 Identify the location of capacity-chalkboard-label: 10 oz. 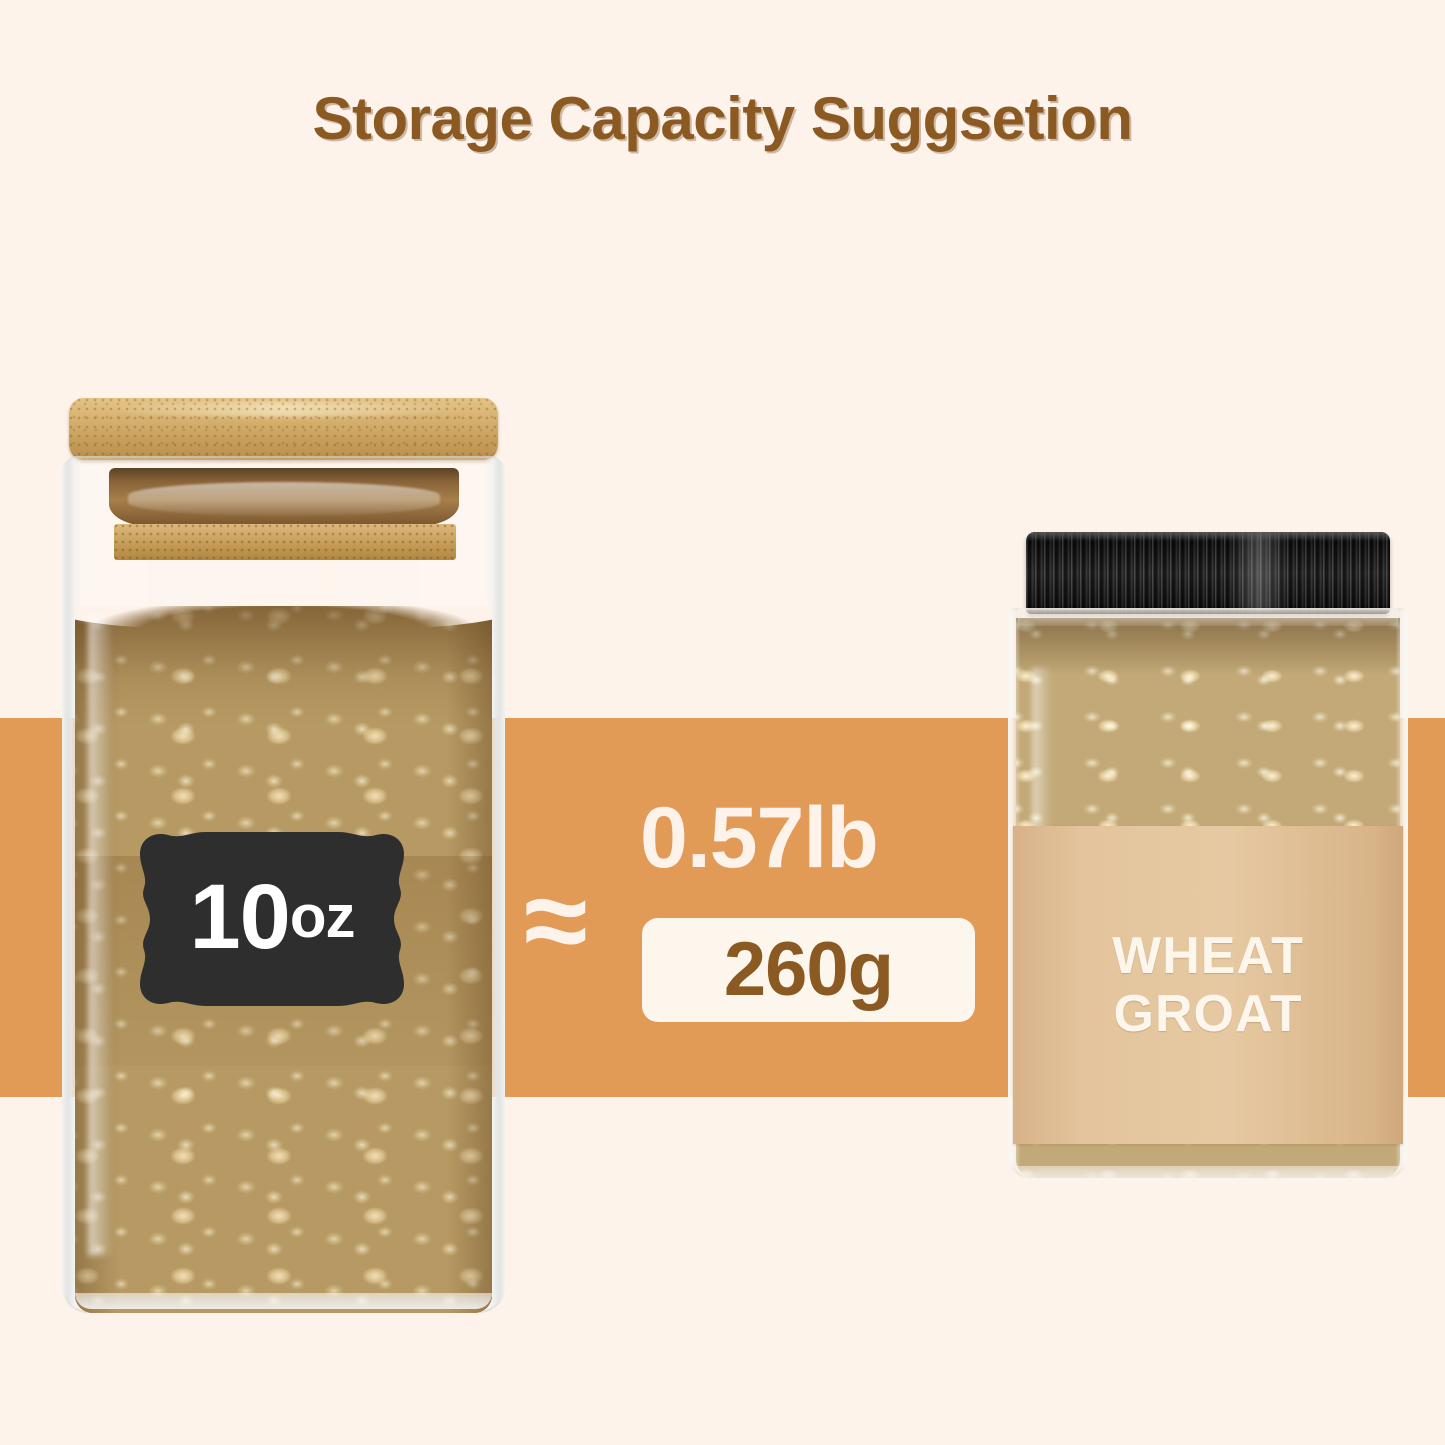
(272, 919).